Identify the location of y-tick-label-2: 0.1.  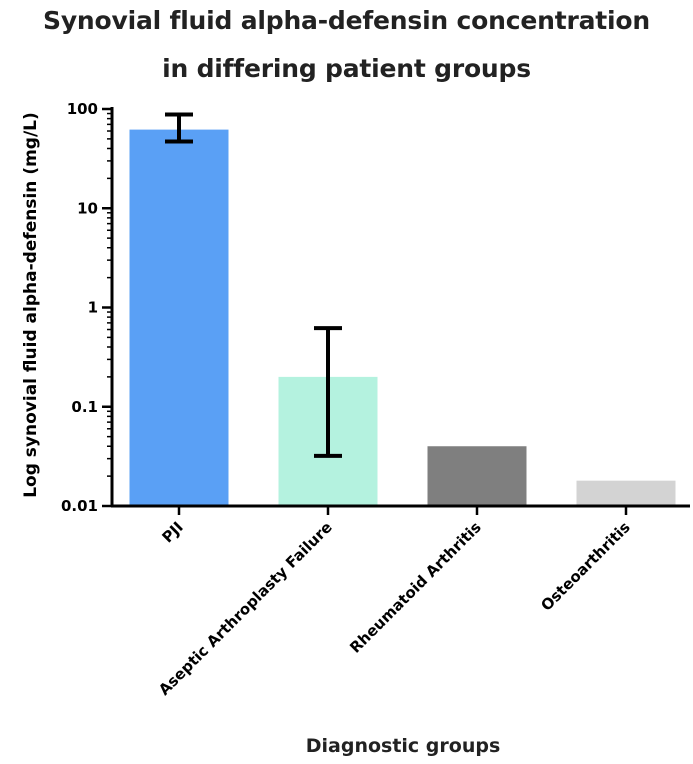
(84, 407).